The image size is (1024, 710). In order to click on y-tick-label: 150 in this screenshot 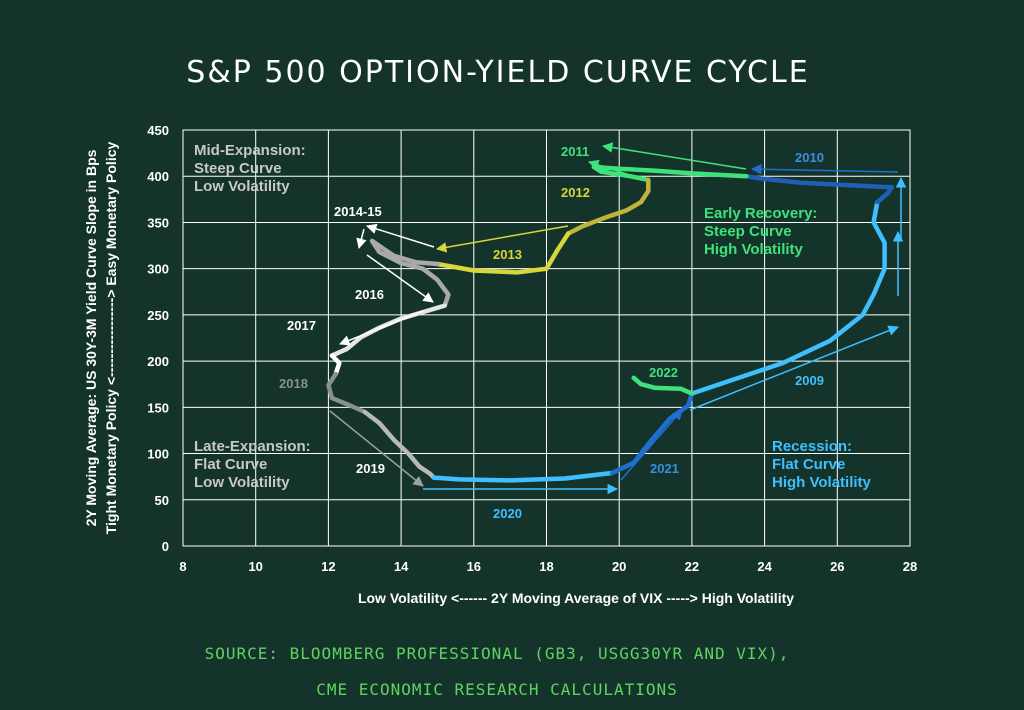, I will do `click(158, 407)`.